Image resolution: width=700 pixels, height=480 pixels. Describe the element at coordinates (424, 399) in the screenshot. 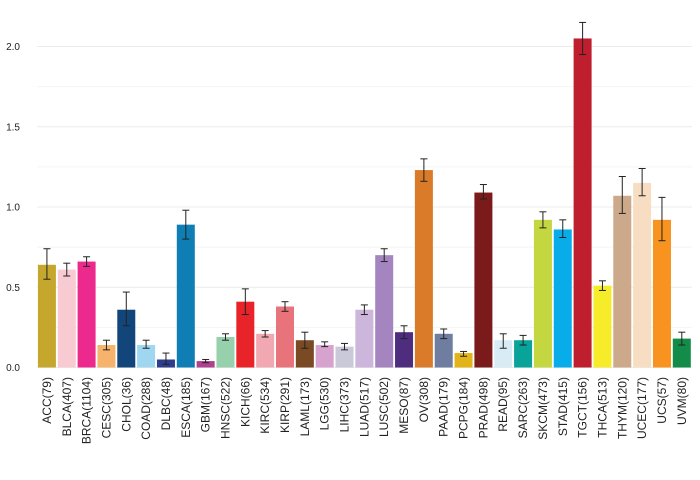

I see `x-tick-label: OV(308)` at that location.